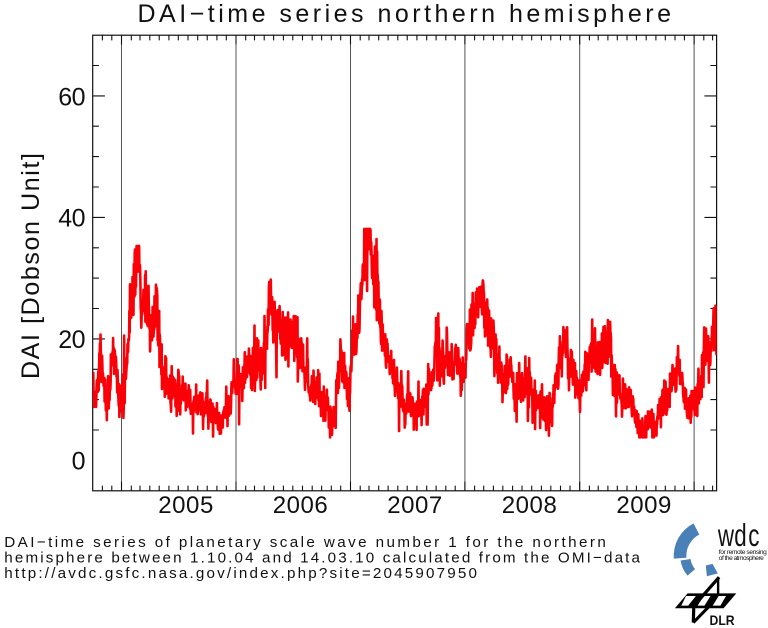 This screenshot has height=628, width=768. I want to click on svg-text: 20, so click(71, 340).